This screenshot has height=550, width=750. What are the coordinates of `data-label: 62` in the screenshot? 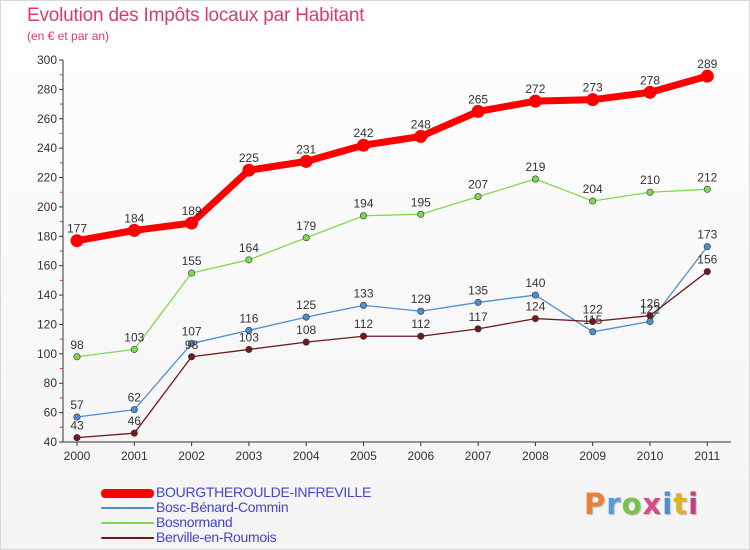 It's located at (135, 398).